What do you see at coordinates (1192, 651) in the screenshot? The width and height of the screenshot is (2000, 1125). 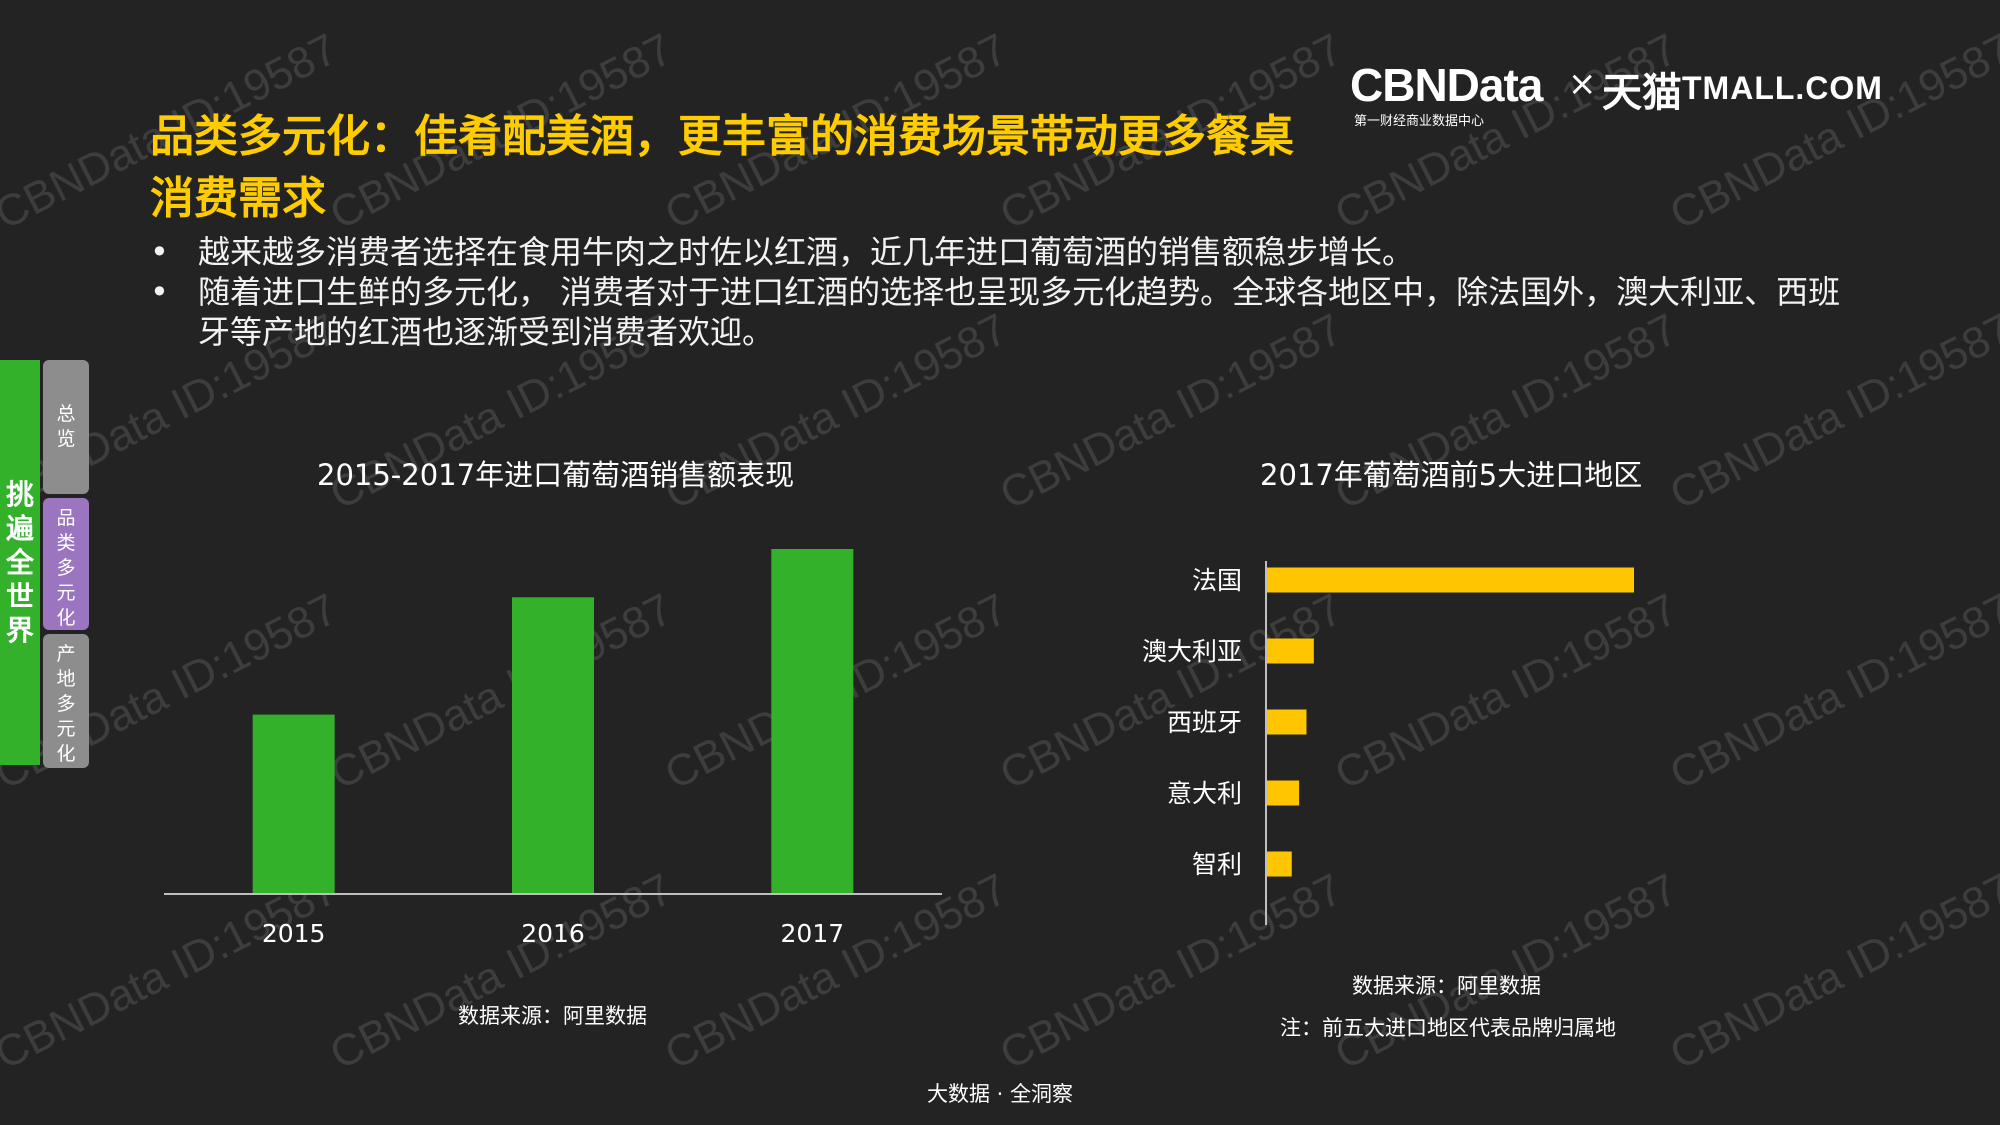 I see `y-tick-label: 澳大利亚` at bounding box center [1192, 651].